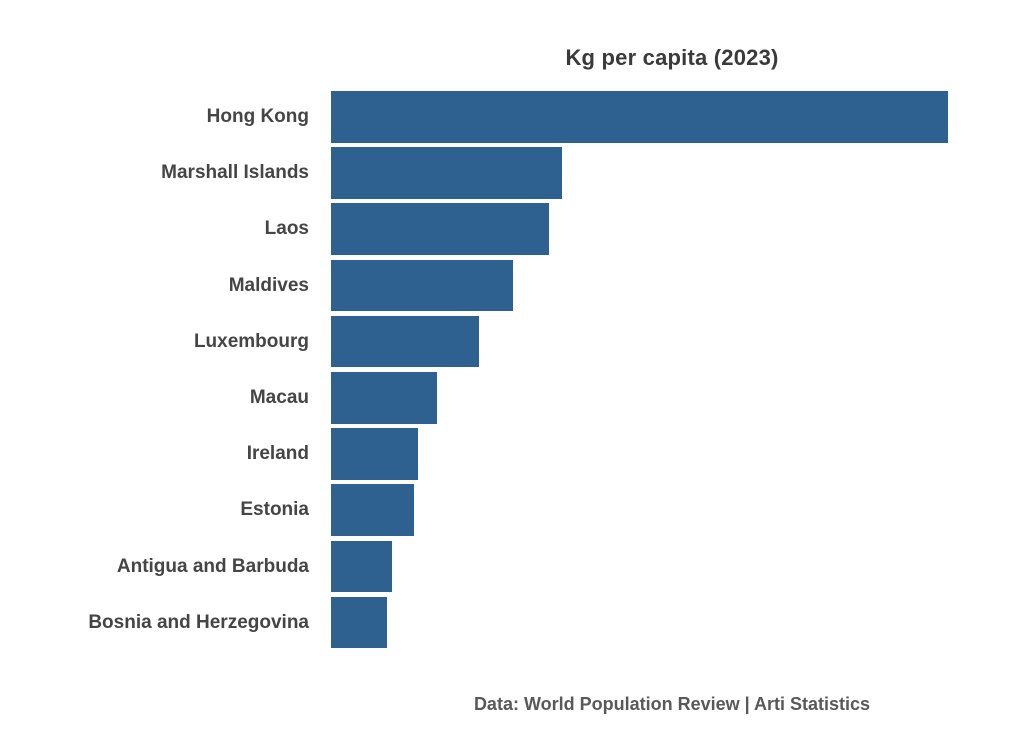 Image resolution: width=1024 pixels, height=731 pixels. I want to click on bar-row-luxembourg: Luxembourg, so click(512, 341).